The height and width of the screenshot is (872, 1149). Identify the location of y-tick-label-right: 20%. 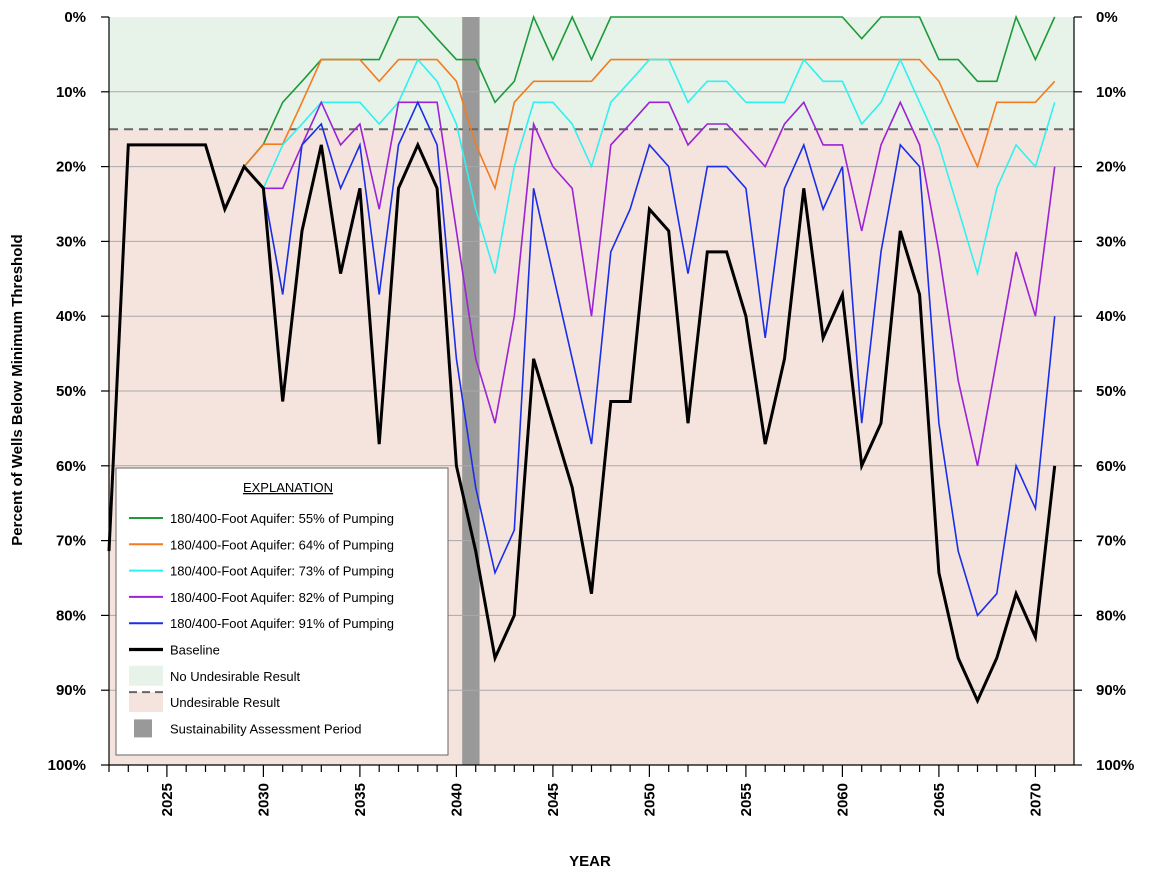
(1111, 167).